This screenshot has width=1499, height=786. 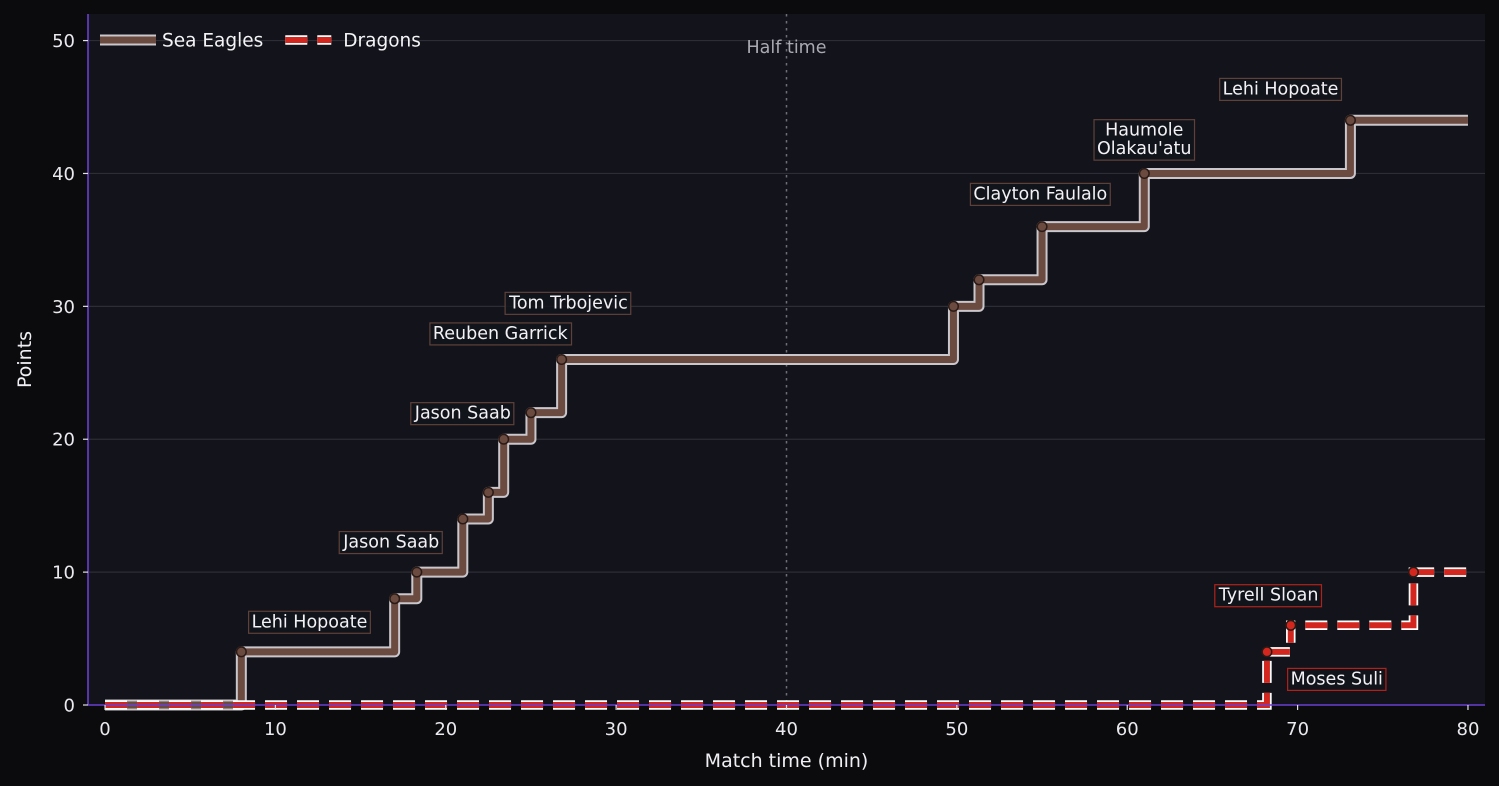 What do you see at coordinates (212, 41) in the screenshot?
I see `legend-label: Sea Eagles` at bounding box center [212, 41].